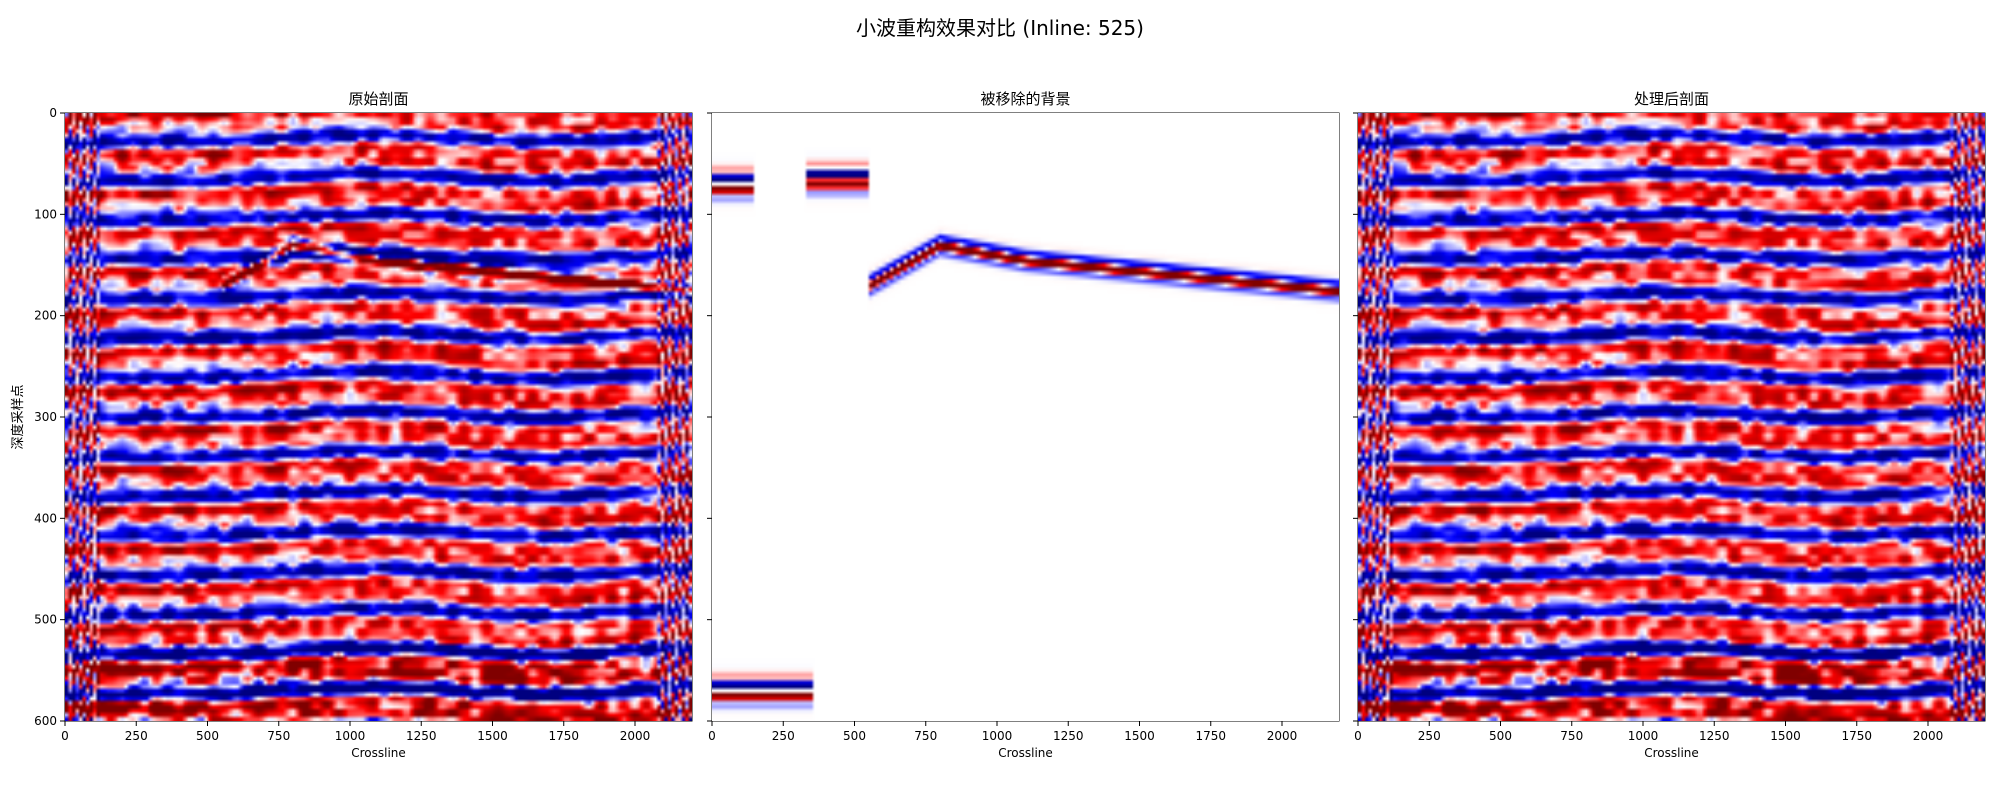 Image resolution: width=2000 pixels, height=800 pixels. I want to click on y-tick-label: 500, so click(45, 620).